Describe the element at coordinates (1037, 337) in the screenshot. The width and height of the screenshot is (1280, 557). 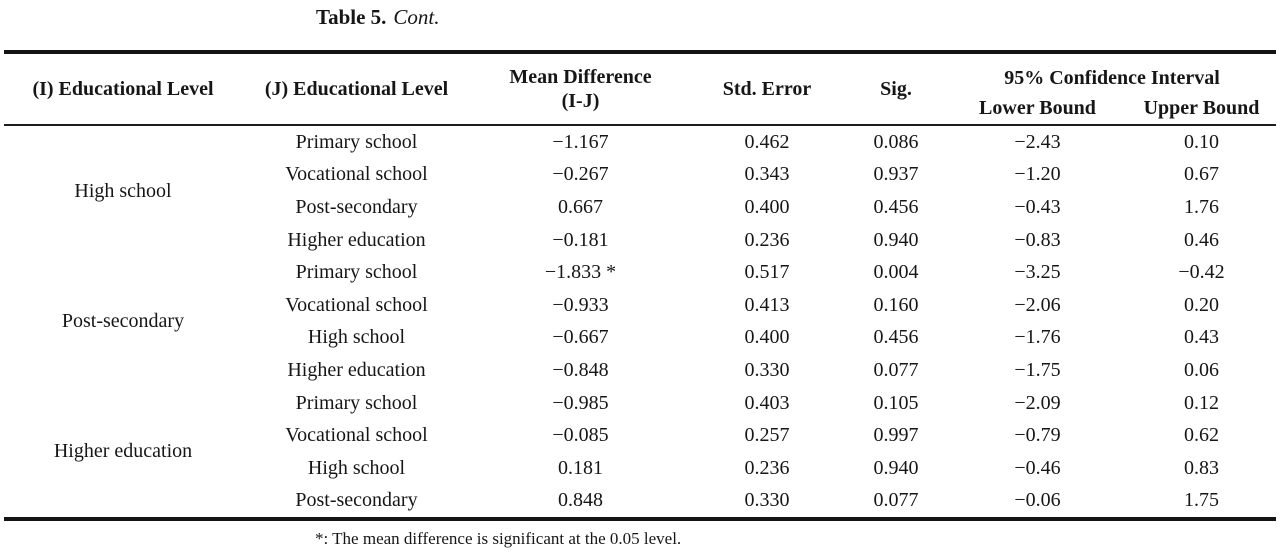
I see `lower-bound-cell: −1.76` at that location.